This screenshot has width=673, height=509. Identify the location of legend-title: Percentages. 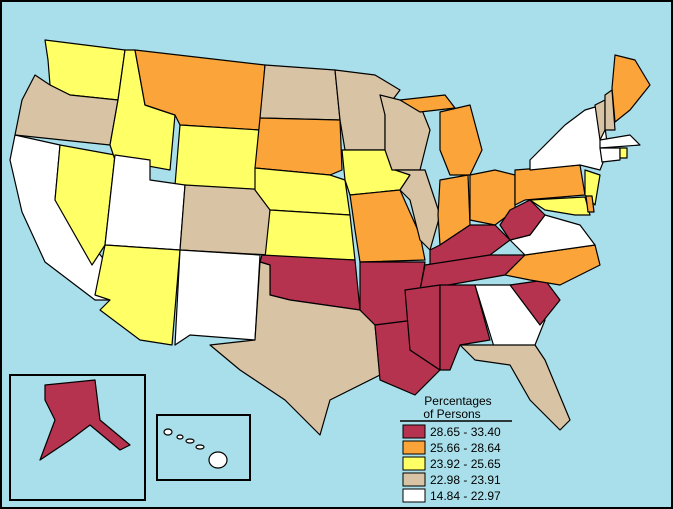
(457, 401).